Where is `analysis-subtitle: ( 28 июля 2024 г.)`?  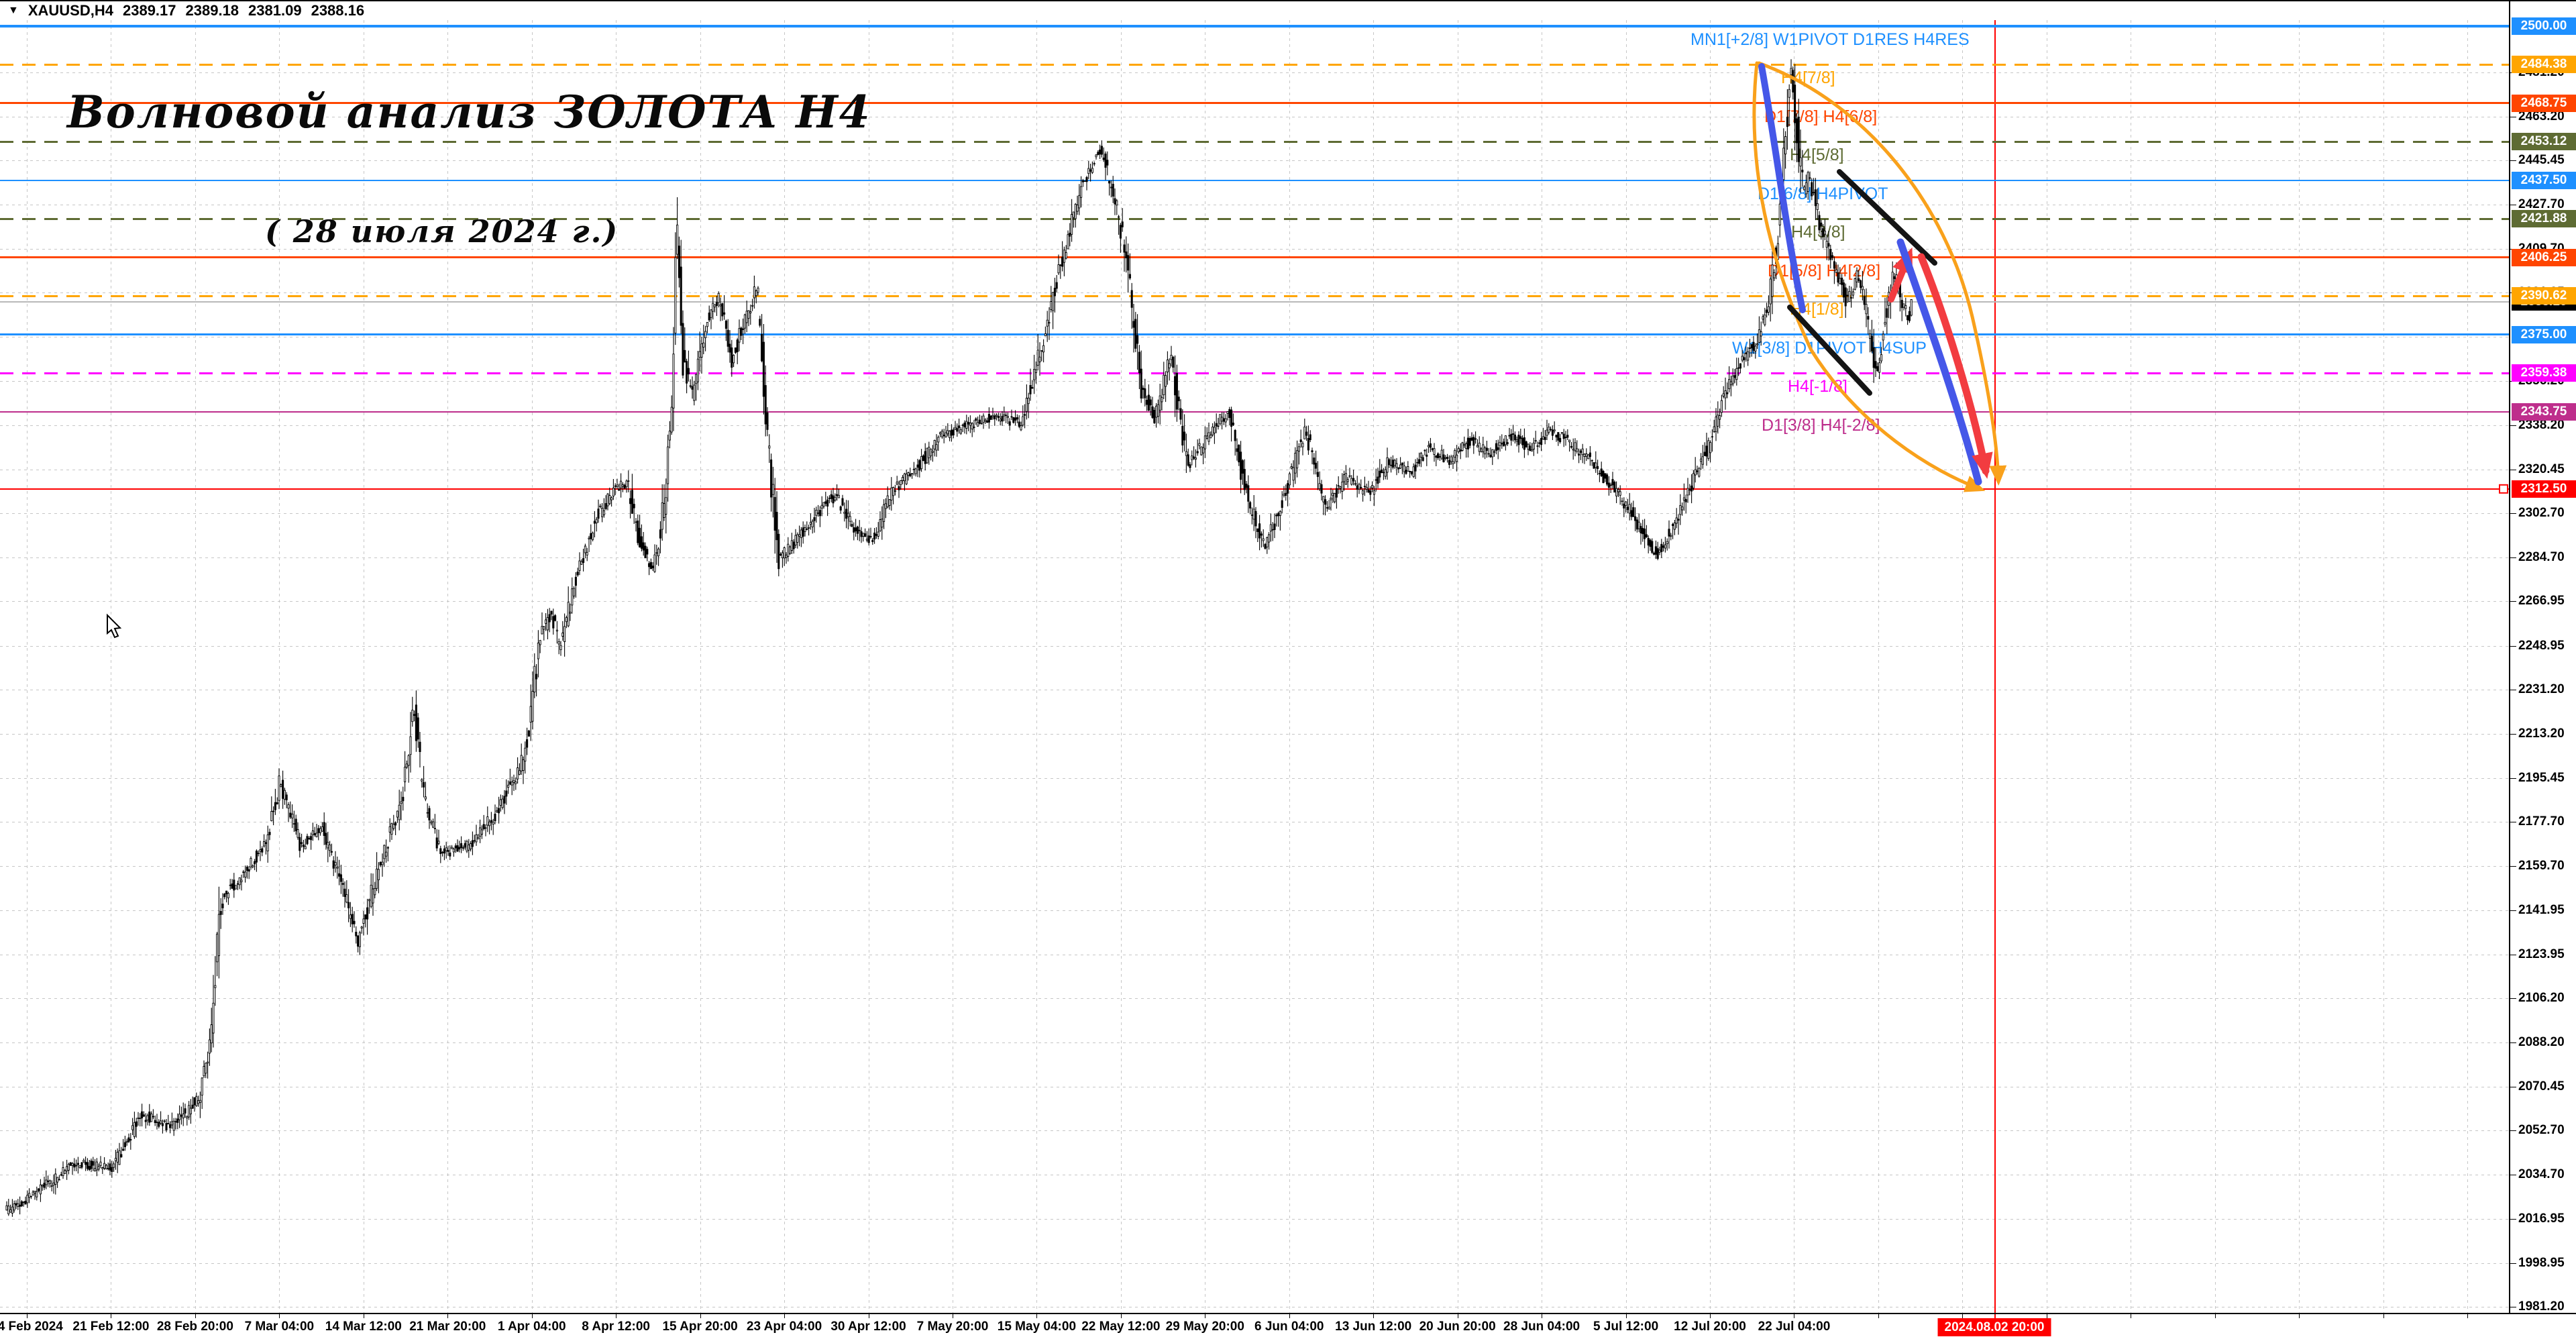 analysis-subtitle: ( 28 июля 2024 г.) is located at coordinates (442, 231).